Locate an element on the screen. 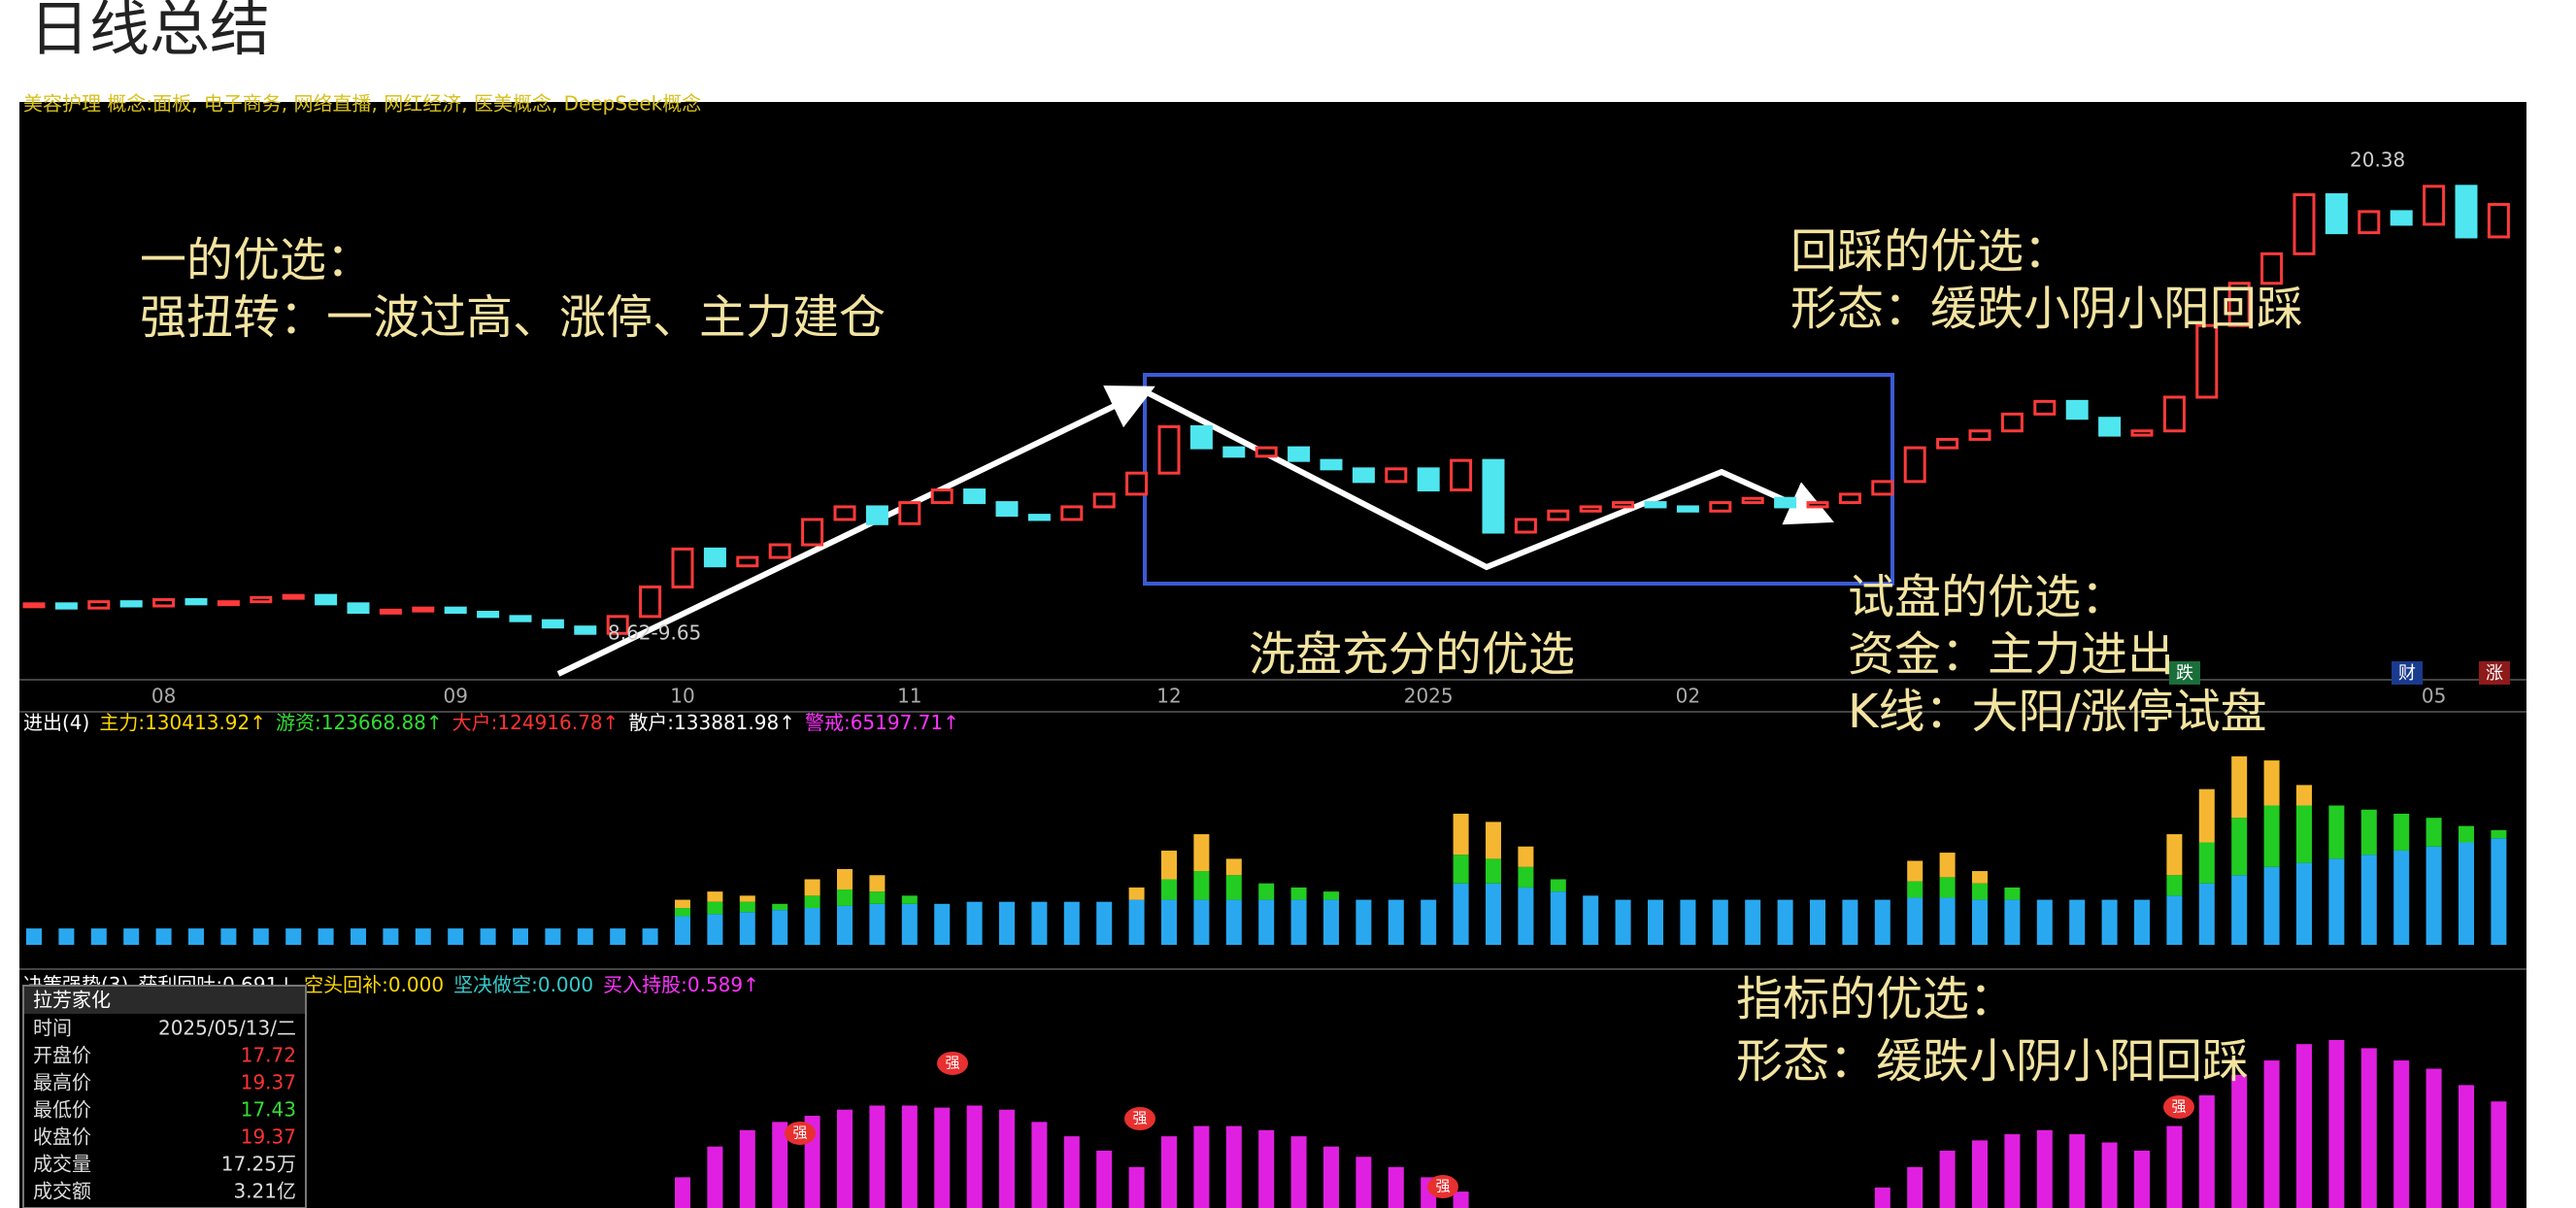 This screenshot has height=1208, width=2576. info-key: 最高价 is located at coordinates (62, 1082).